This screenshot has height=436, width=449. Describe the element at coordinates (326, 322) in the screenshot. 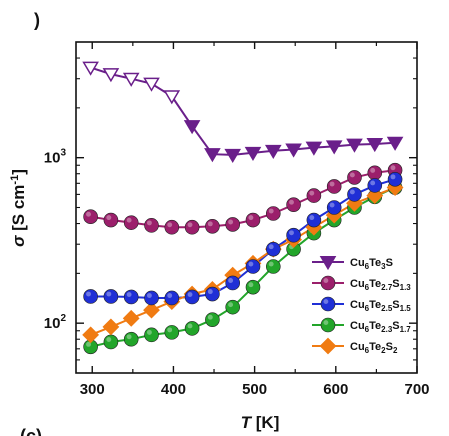

I see `legend-marker-s4-highlight` at that location.